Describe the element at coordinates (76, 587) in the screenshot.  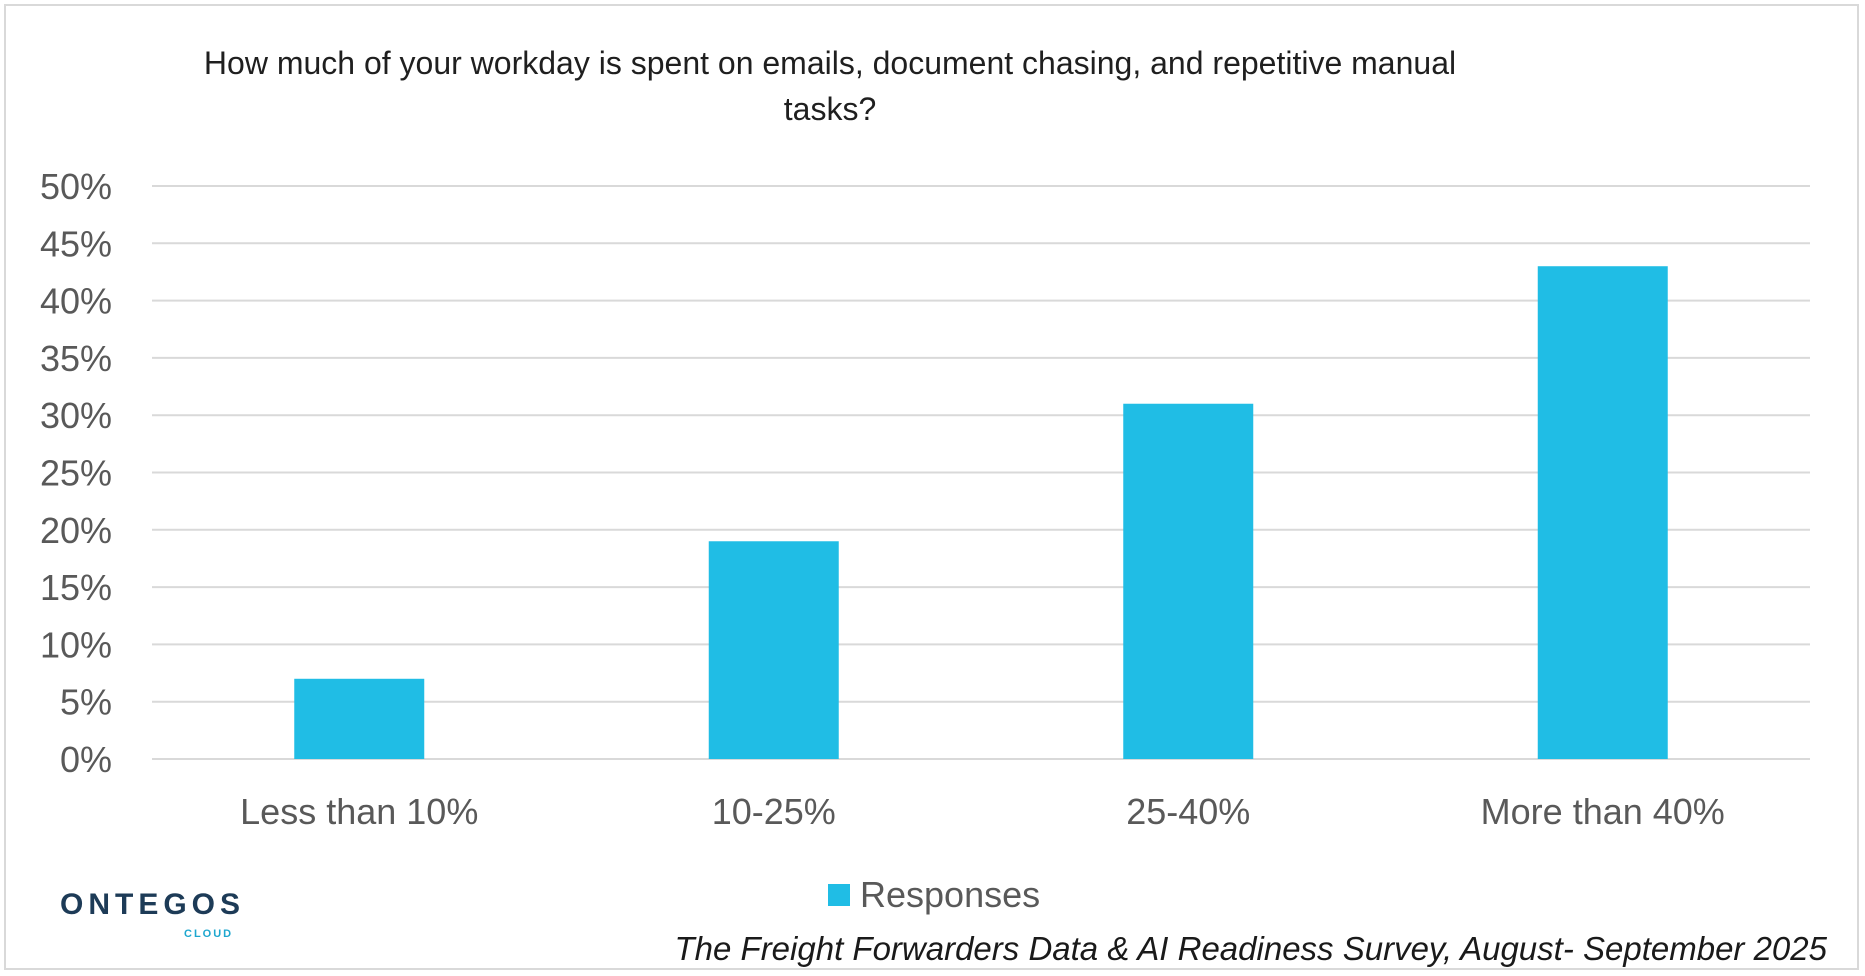
I see `y-tick-label: 15%` at that location.